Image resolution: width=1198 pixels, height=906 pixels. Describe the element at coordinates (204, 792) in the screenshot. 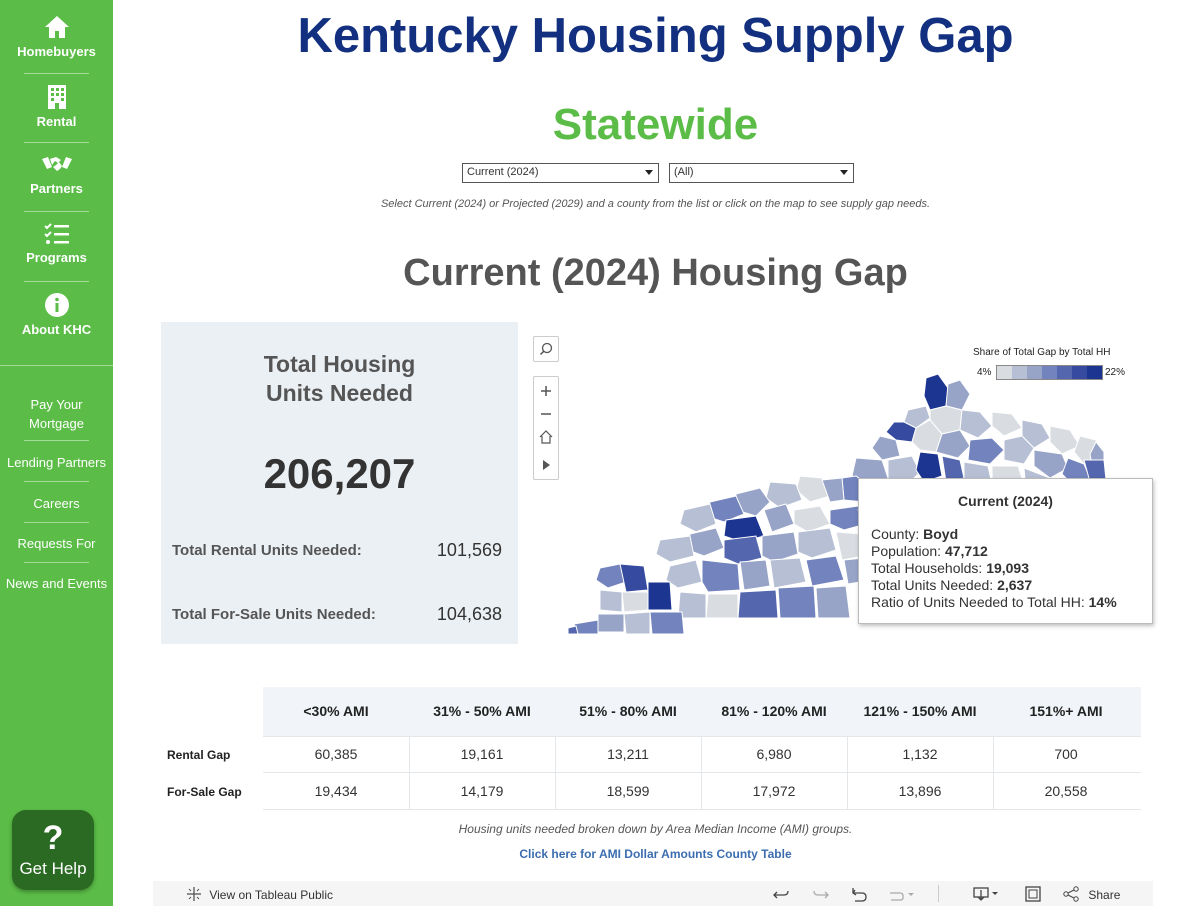

I see `ami-row-label: For-Sale Gap` at that location.